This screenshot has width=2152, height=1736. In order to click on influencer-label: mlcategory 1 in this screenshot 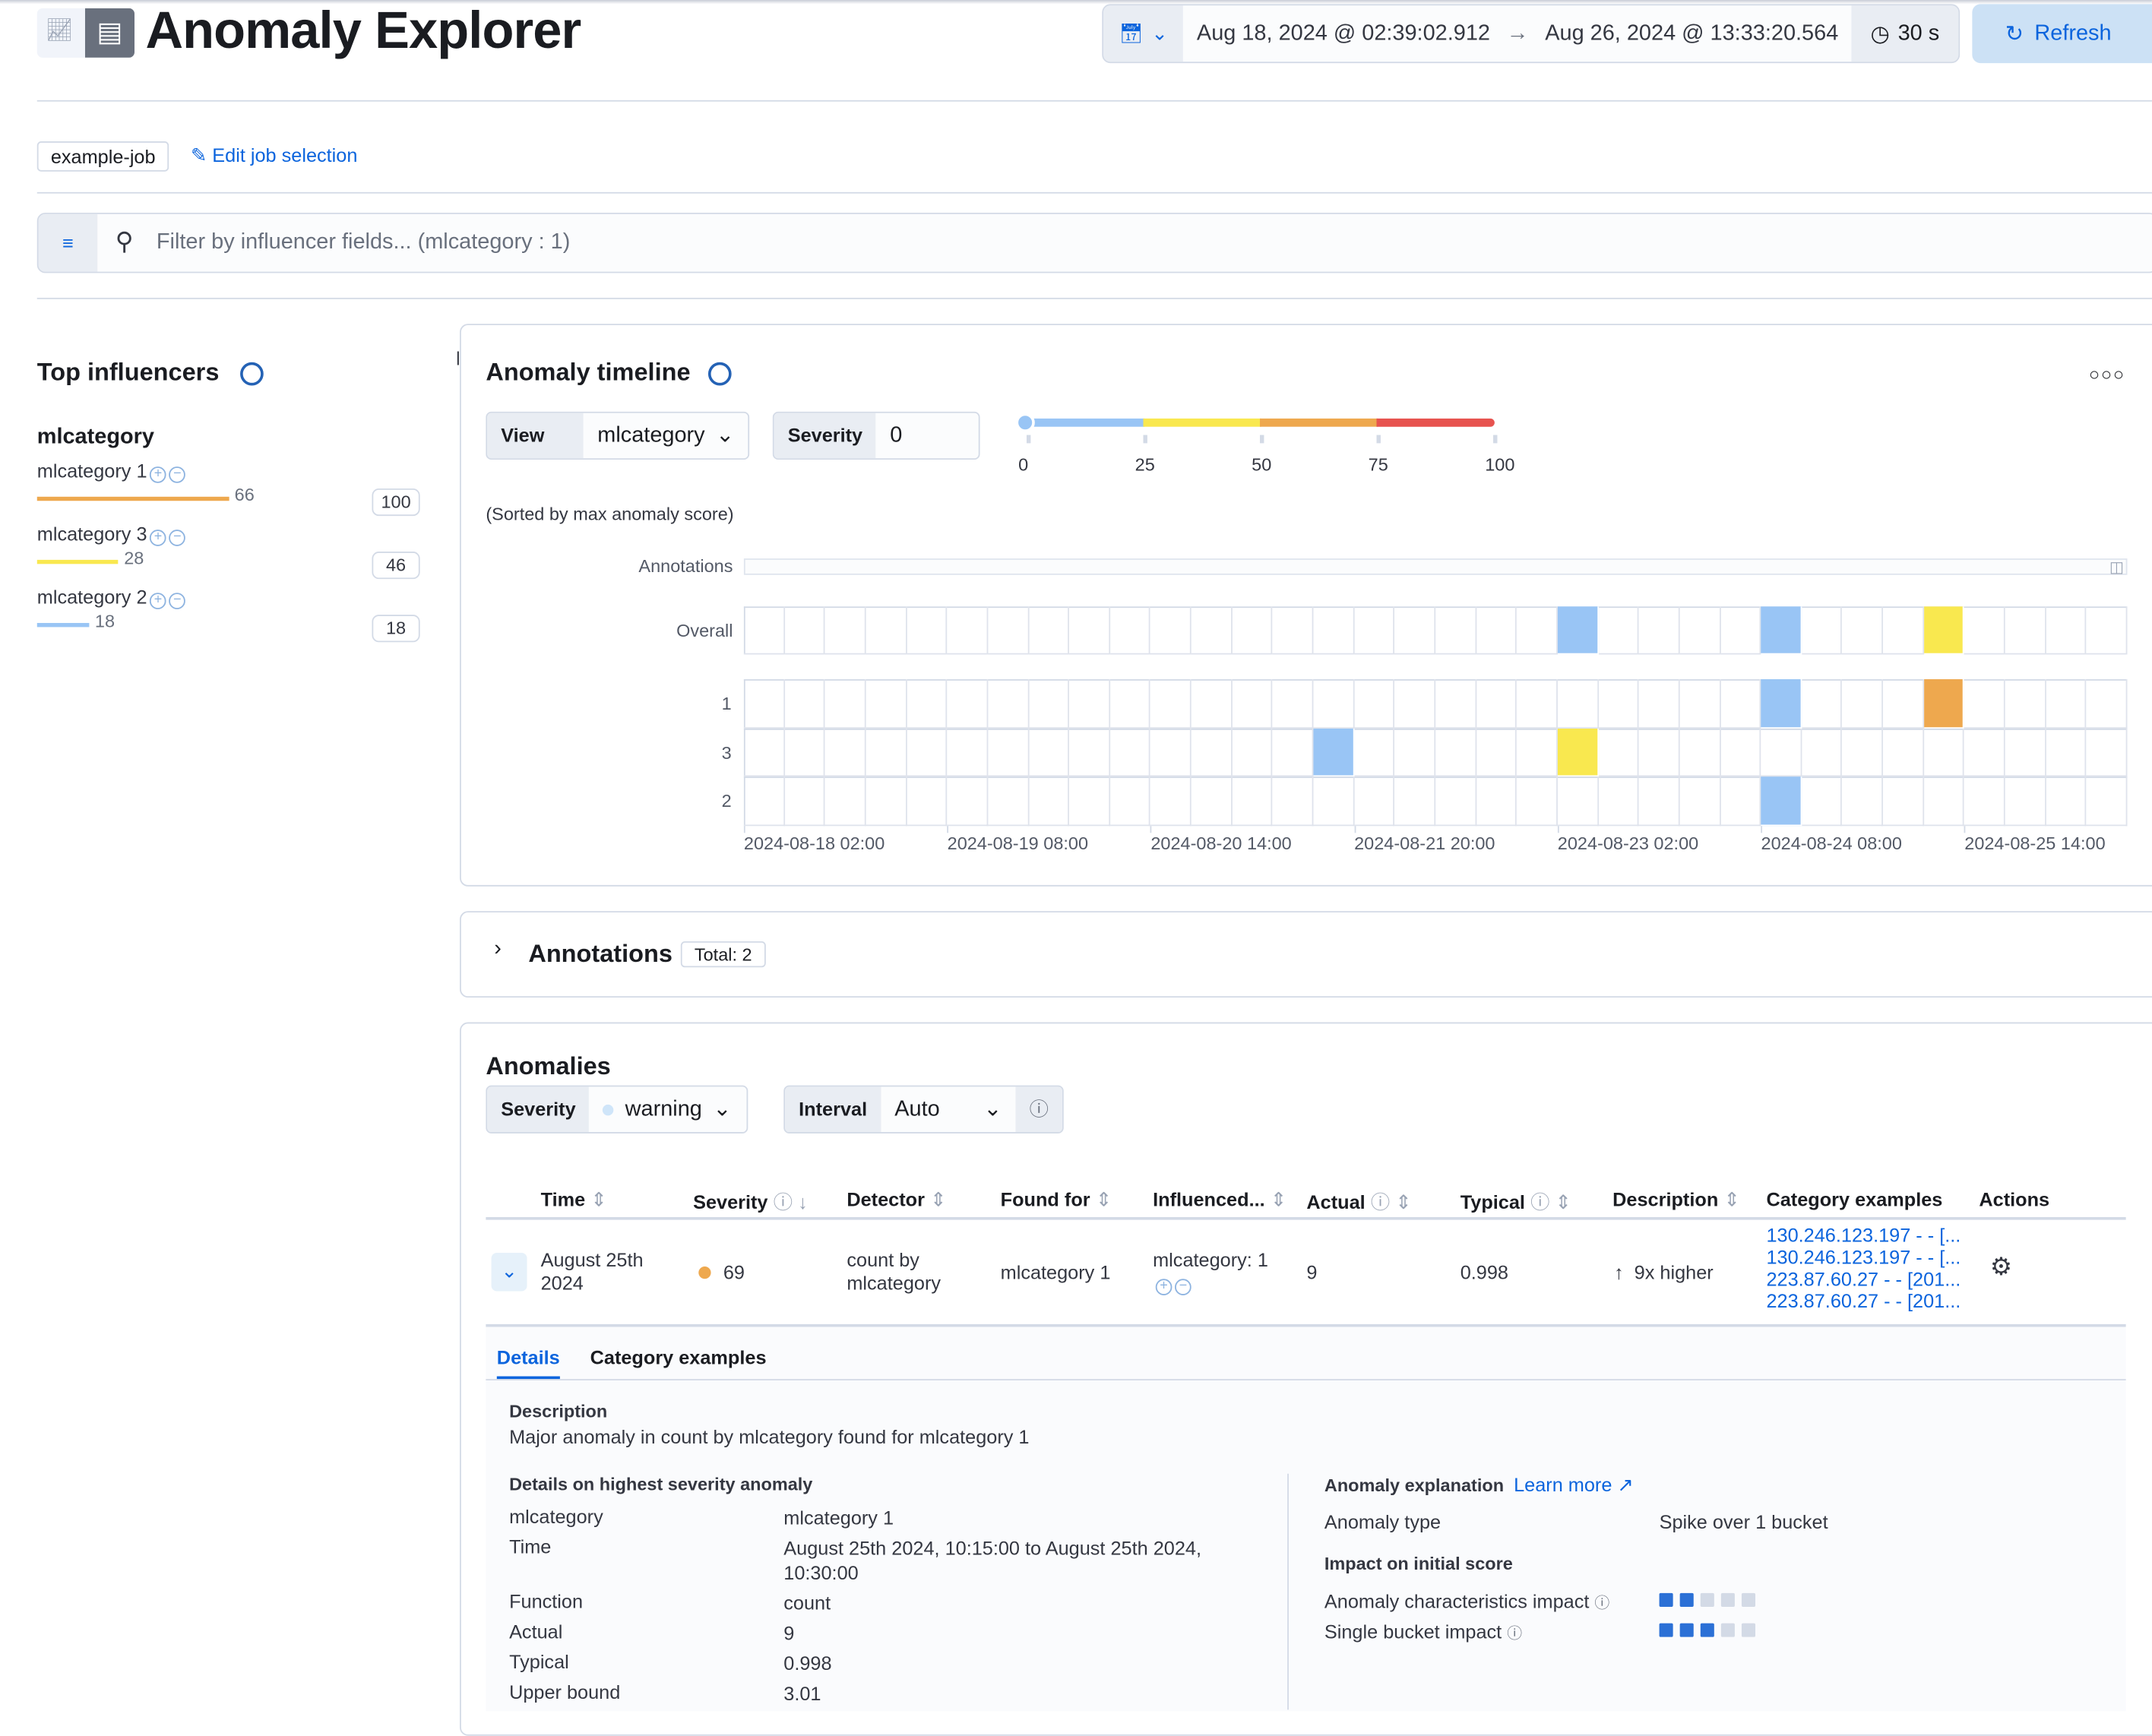, I will do `click(91, 471)`.